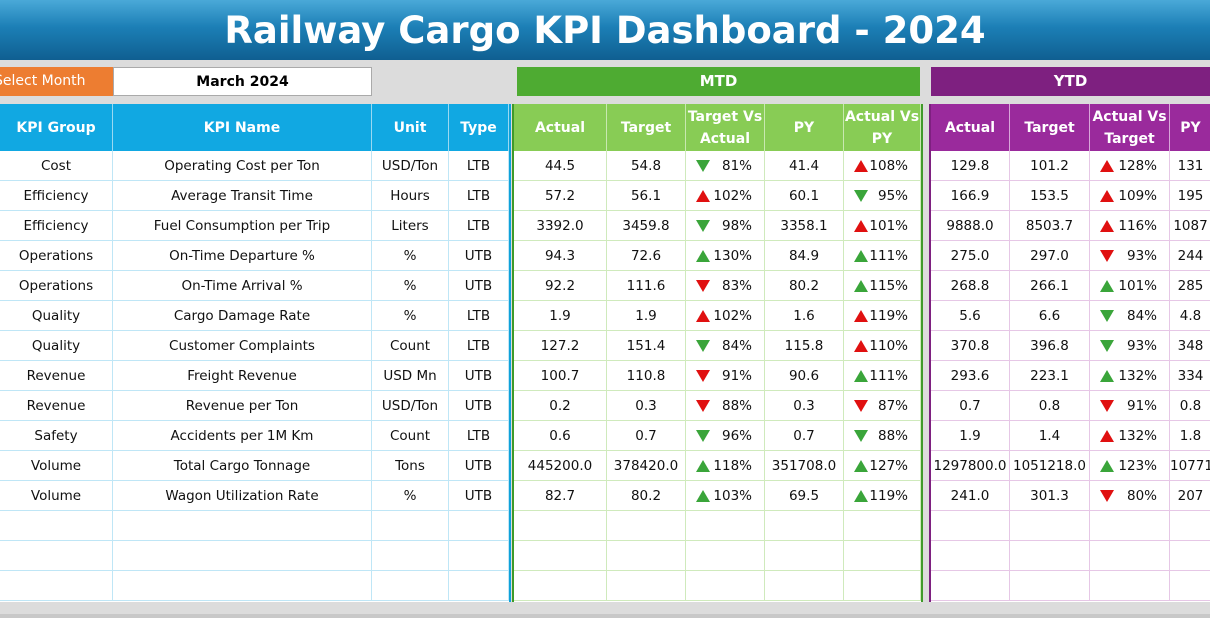 Image resolution: width=1210 pixels, height=618 pixels. I want to click on ytd-cell: 301.3, so click(1050, 496).